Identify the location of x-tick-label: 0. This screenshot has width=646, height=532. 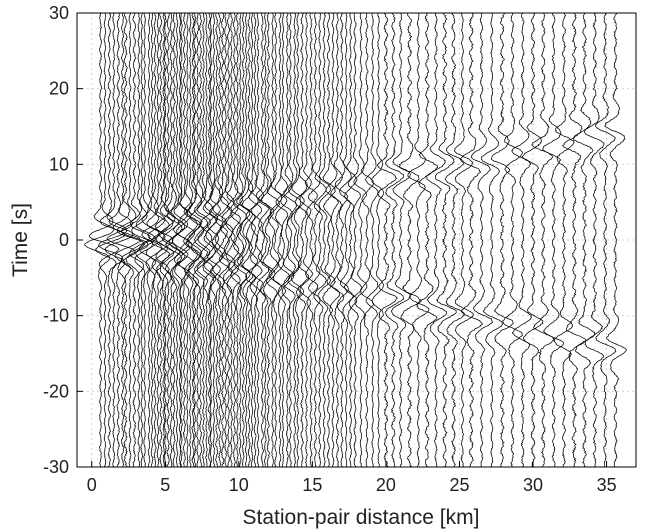
(92, 485).